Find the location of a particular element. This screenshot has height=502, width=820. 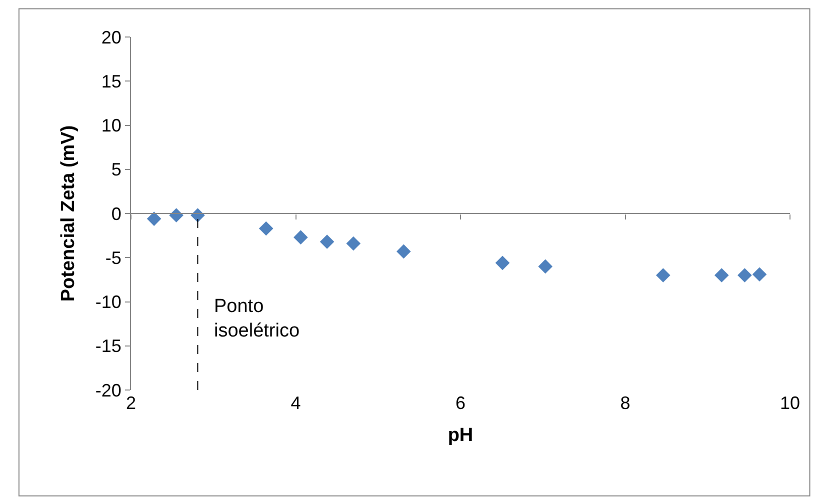

x-tick-label: 10 is located at coordinates (790, 403).